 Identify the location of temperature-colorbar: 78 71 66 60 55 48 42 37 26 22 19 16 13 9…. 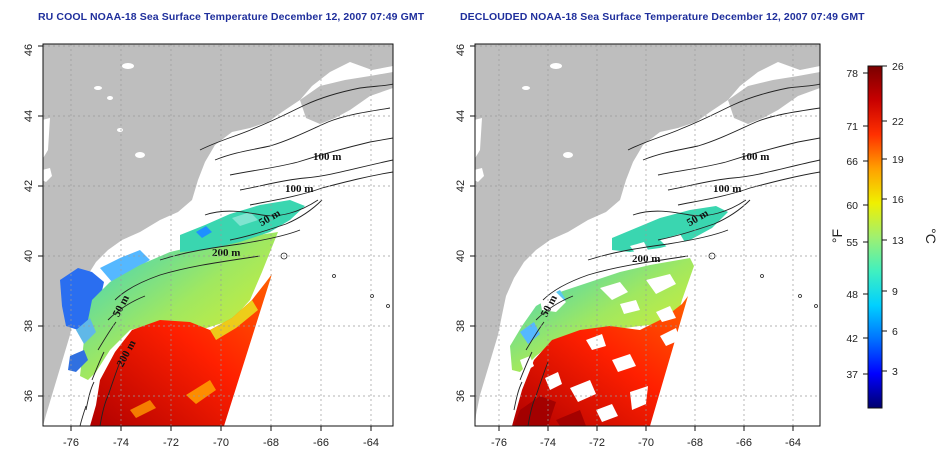
(884, 235).